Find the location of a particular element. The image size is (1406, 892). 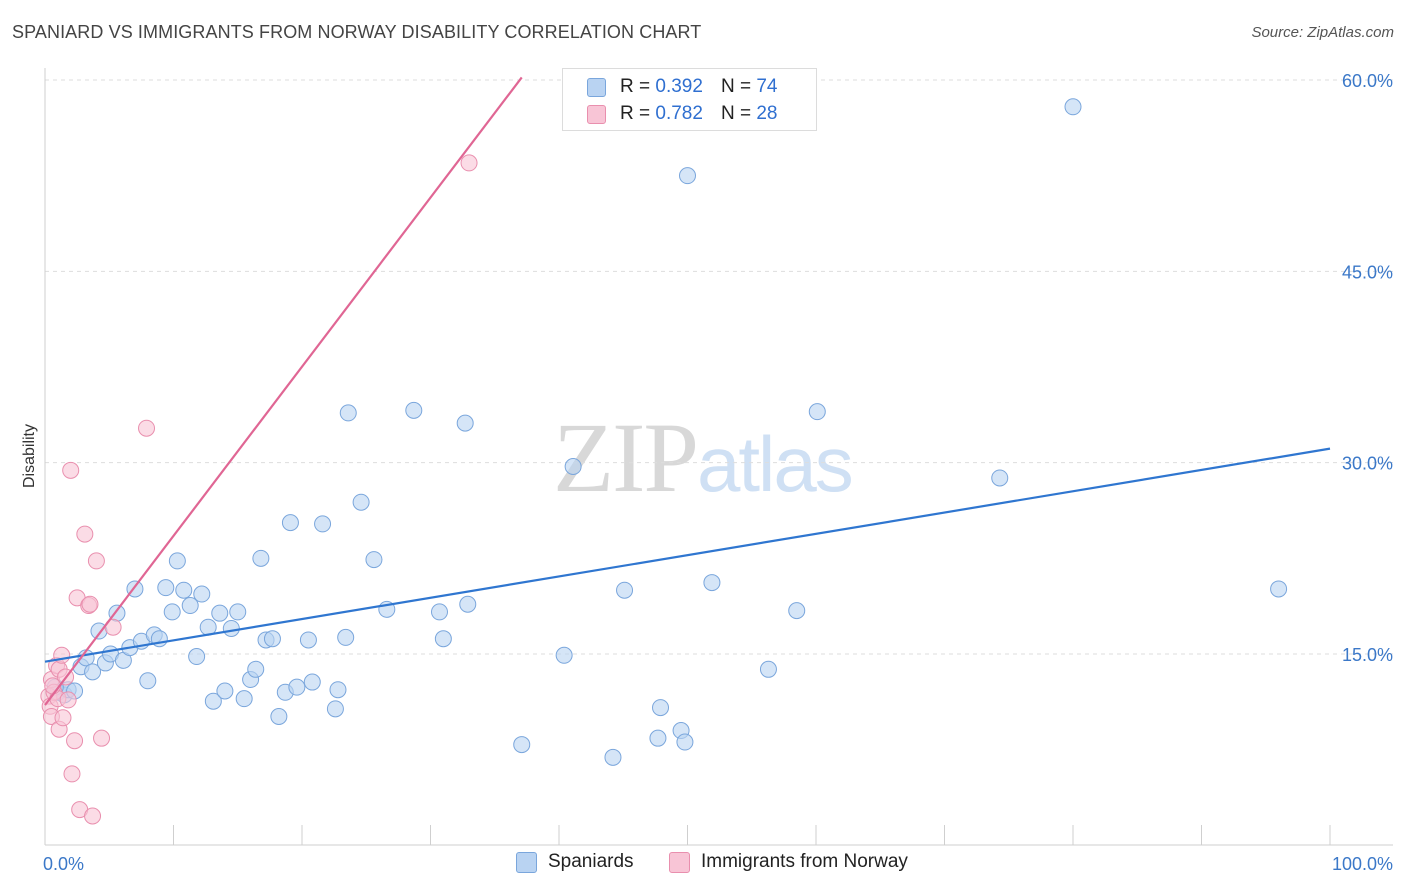

watermark-atlas: atlas is located at coordinates (775, 464).